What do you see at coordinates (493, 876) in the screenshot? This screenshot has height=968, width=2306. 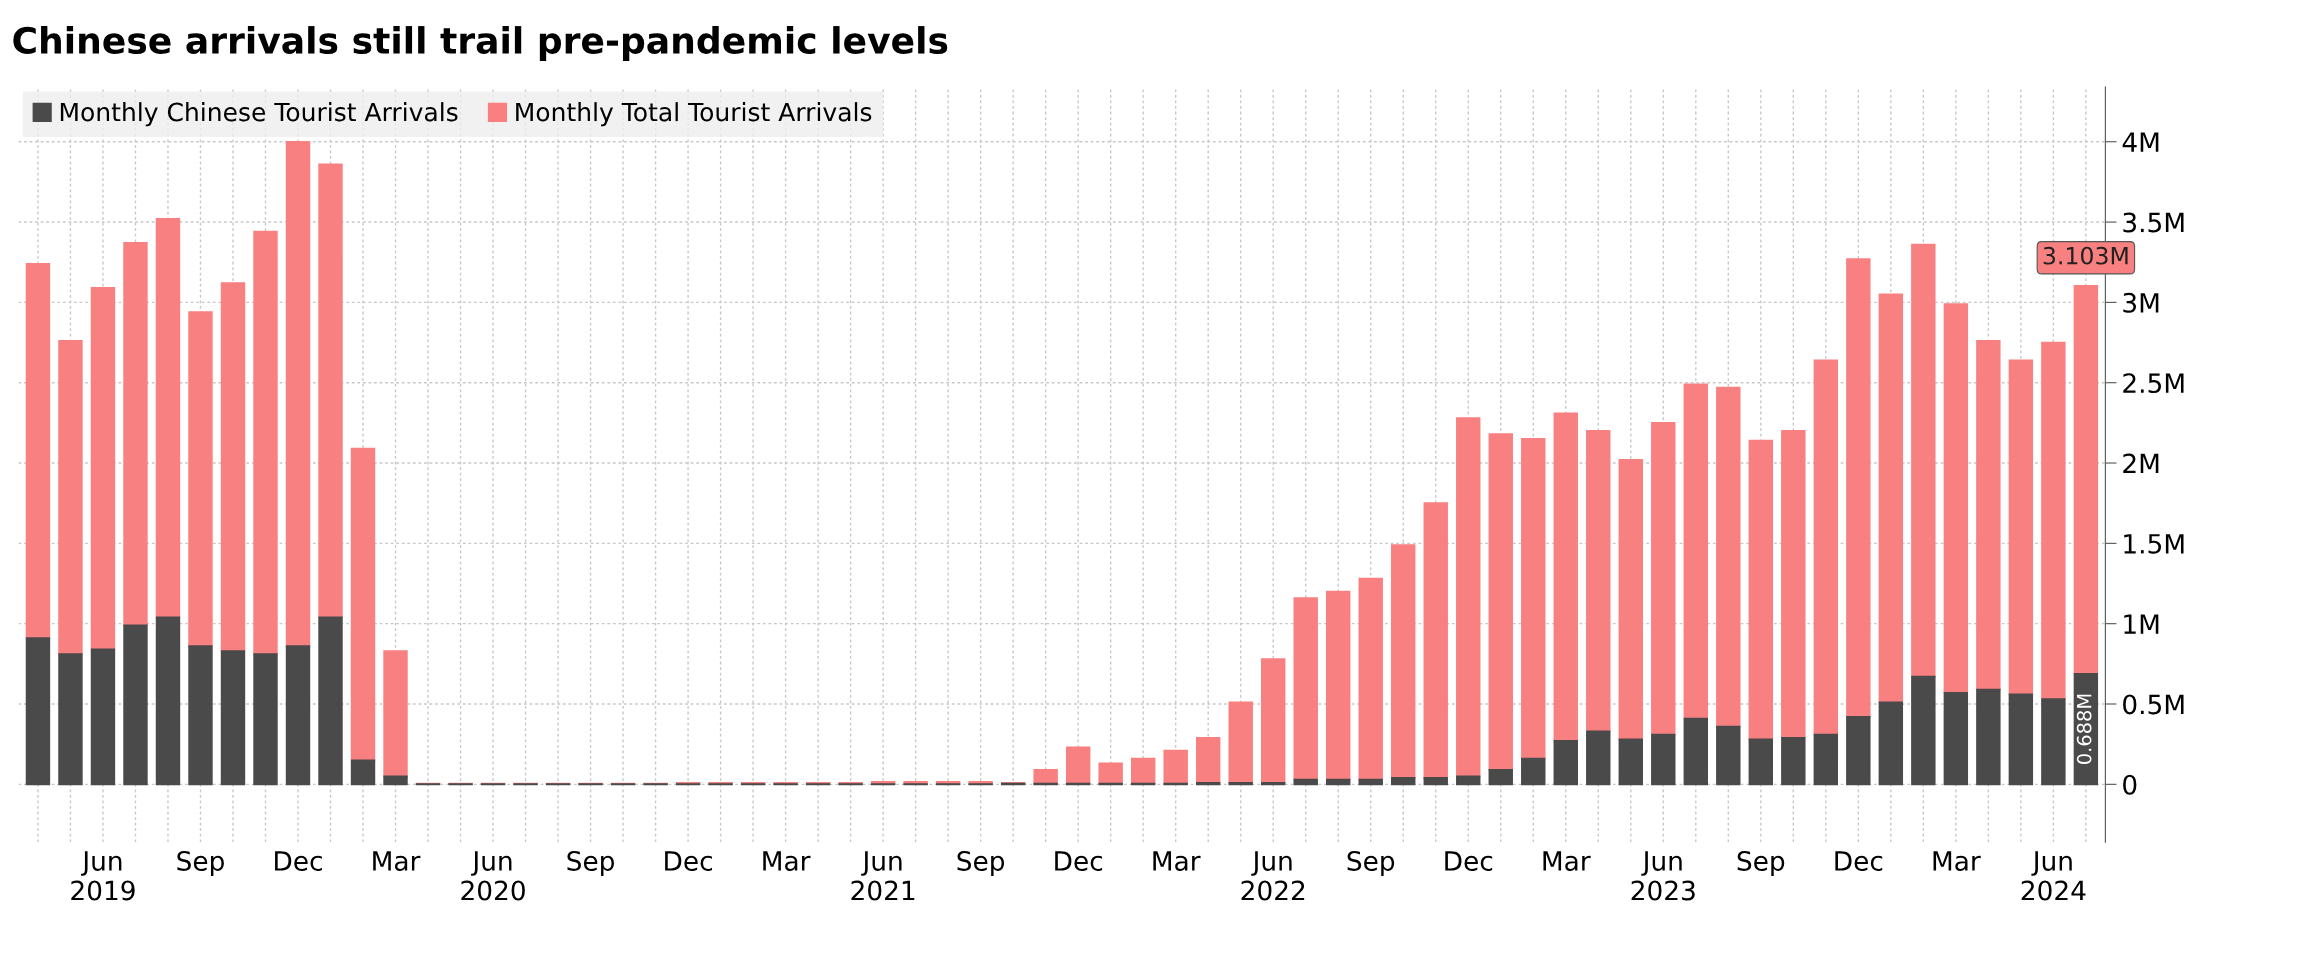 I see `x-tick-label: Jun 2020` at bounding box center [493, 876].